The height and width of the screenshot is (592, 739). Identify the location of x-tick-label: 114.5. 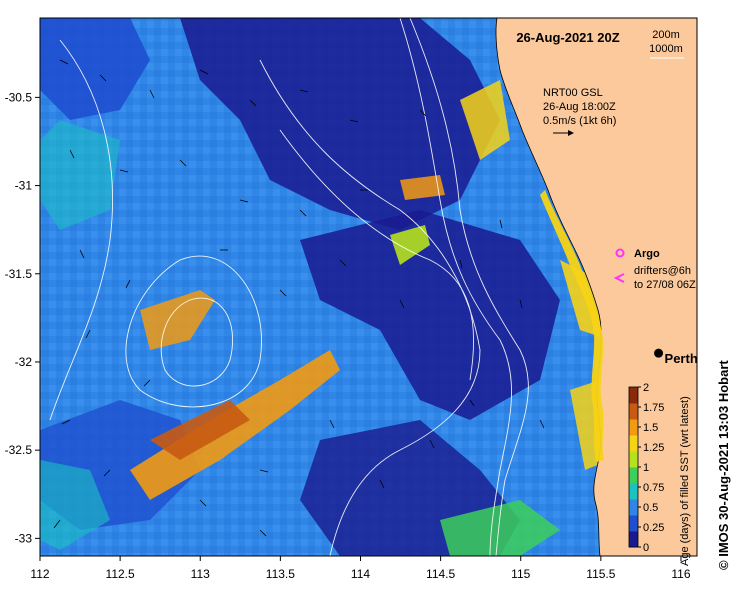
(440, 574).